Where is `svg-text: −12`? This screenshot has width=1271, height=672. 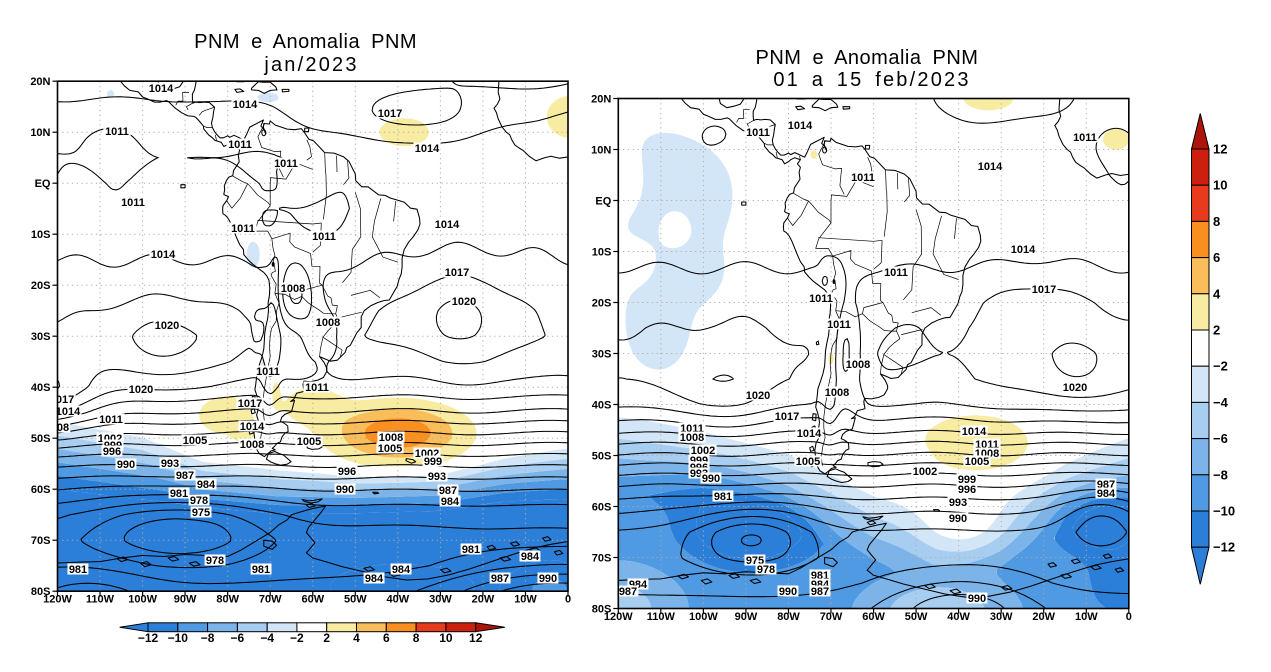
svg-text: −12 is located at coordinates (148, 638).